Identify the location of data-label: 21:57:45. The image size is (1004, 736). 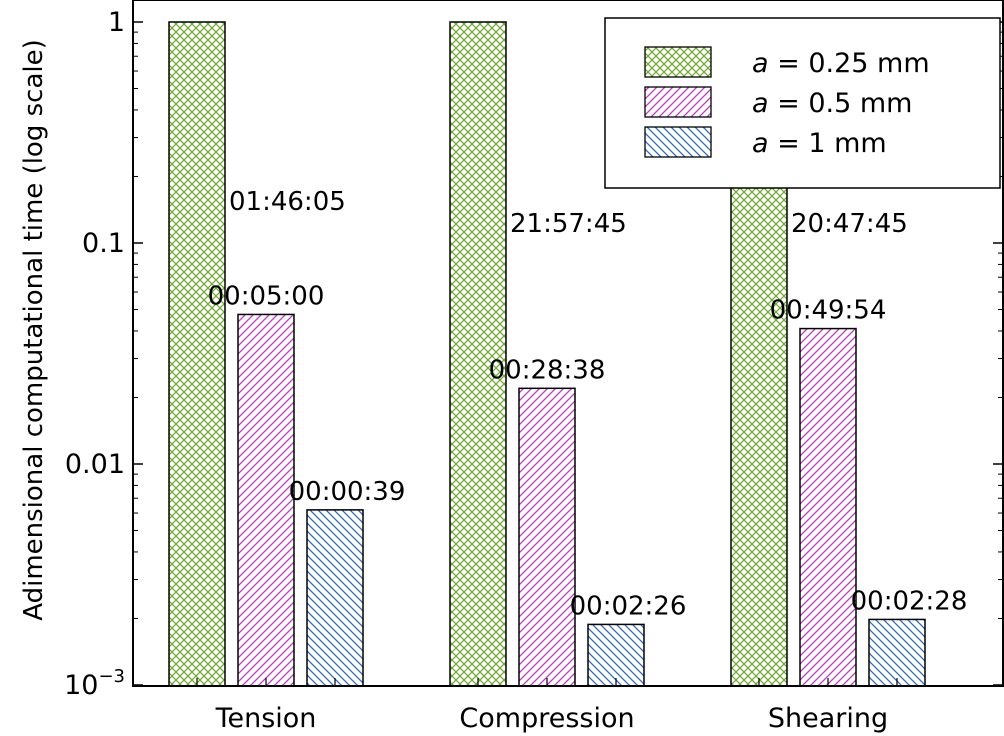
(568, 224).